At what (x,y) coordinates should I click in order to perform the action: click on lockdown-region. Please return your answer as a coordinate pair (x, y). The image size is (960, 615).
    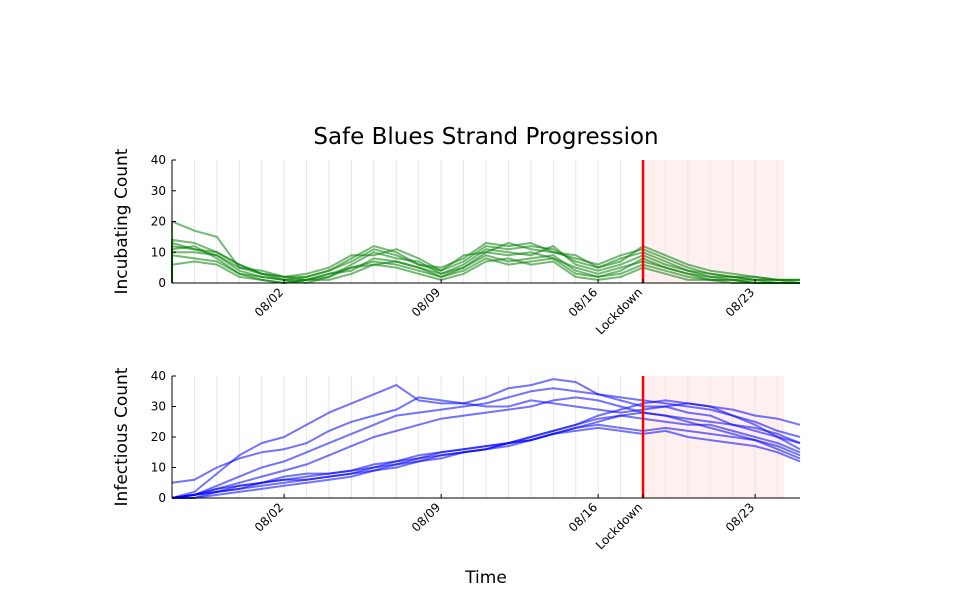
    Looking at the image, I should click on (713, 437).